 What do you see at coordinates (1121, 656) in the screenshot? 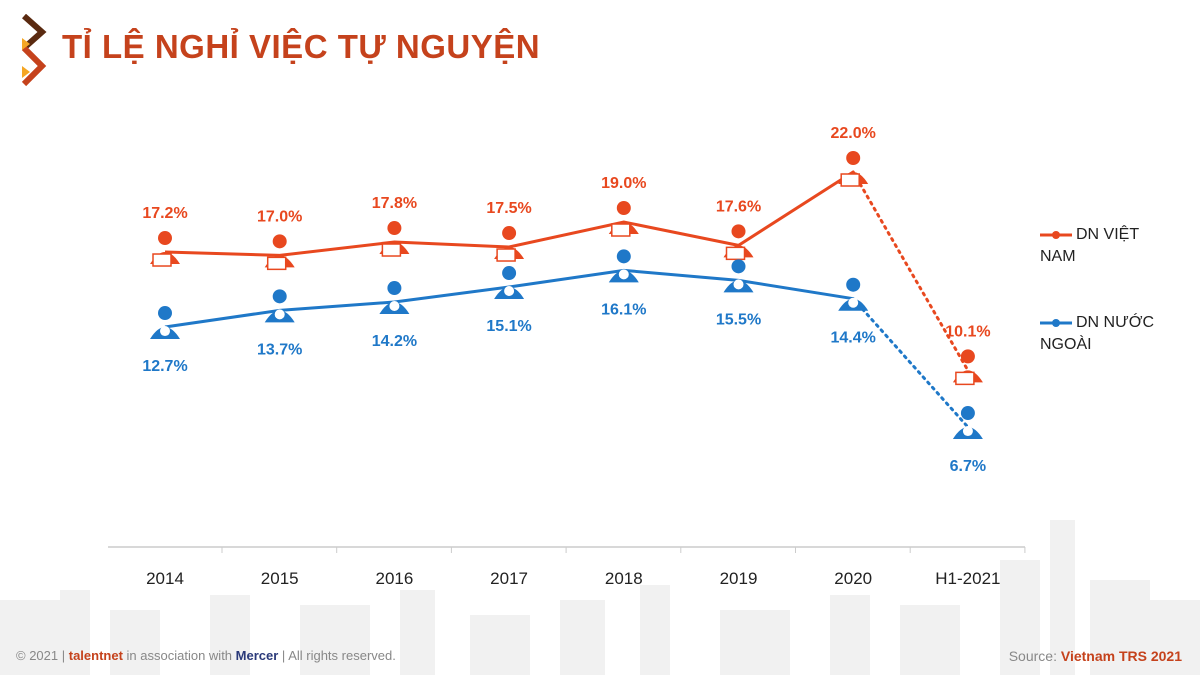
I see `source-name: Vietnam TRS 2021` at bounding box center [1121, 656].